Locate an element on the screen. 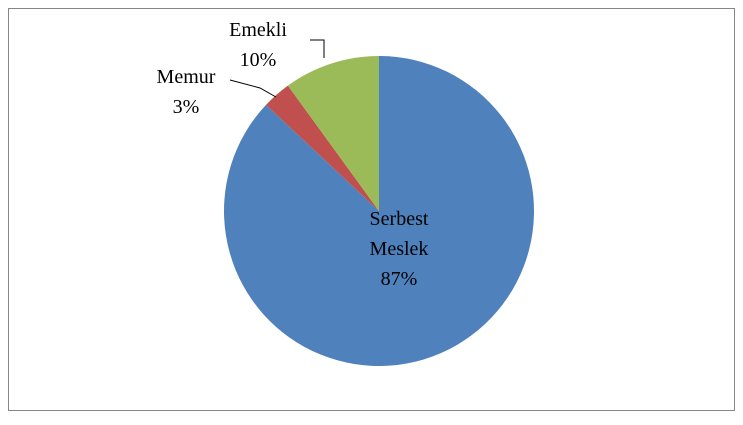  data-label: Emekli 10% is located at coordinates (258, 45).